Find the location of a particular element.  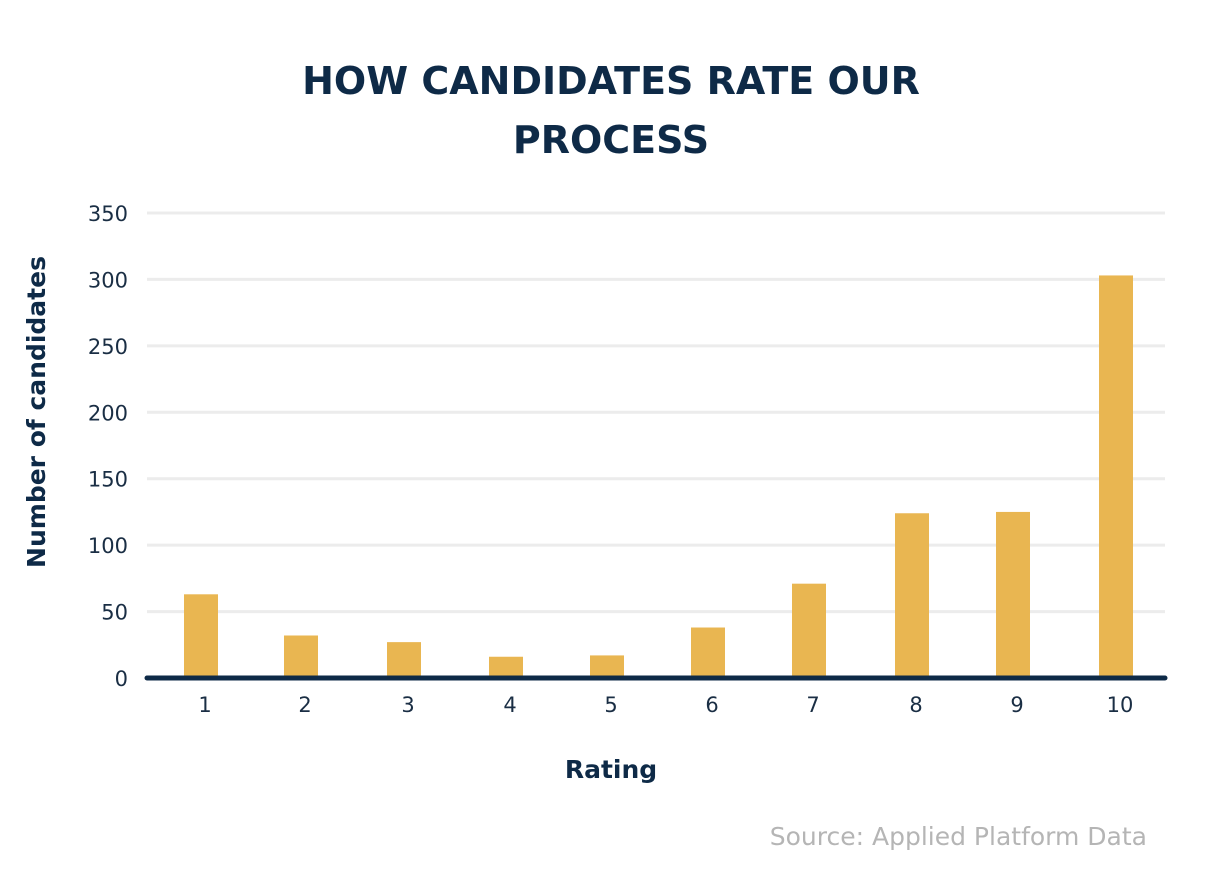

x-tick-label: 4 is located at coordinates (509, 705).